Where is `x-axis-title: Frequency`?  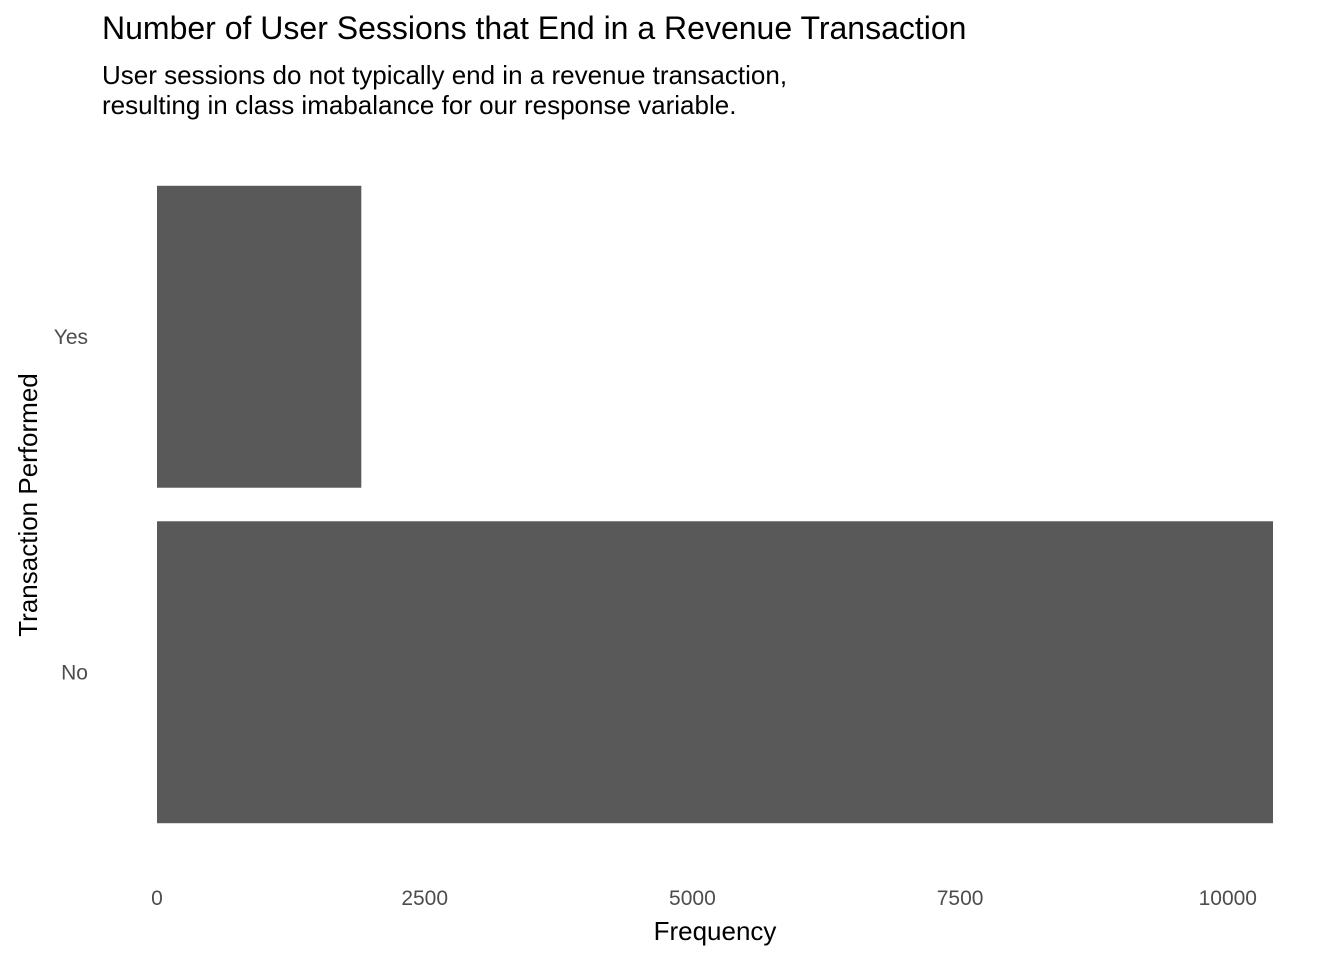
x-axis-title: Frequency is located at coordinates (715, 931).